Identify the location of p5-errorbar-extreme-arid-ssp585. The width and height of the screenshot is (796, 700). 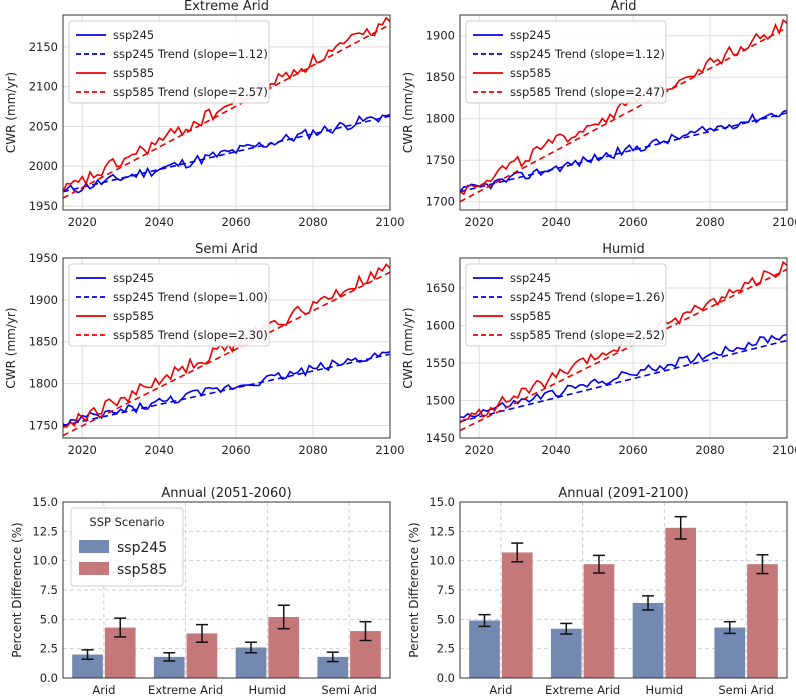
(598, 564).